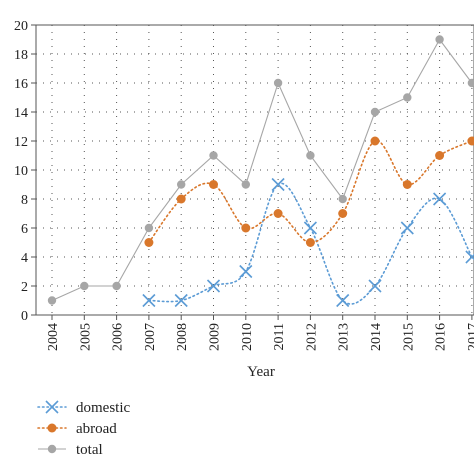 The width and height of the screenshot is (474, 474). I want to click on x-tick-label: 2011, so click(279, 336).